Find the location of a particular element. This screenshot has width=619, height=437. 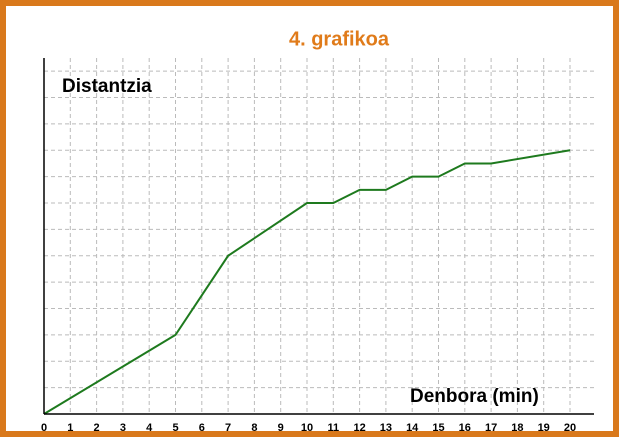

x-tick-label: 8 is located at coordinates (254, 428).